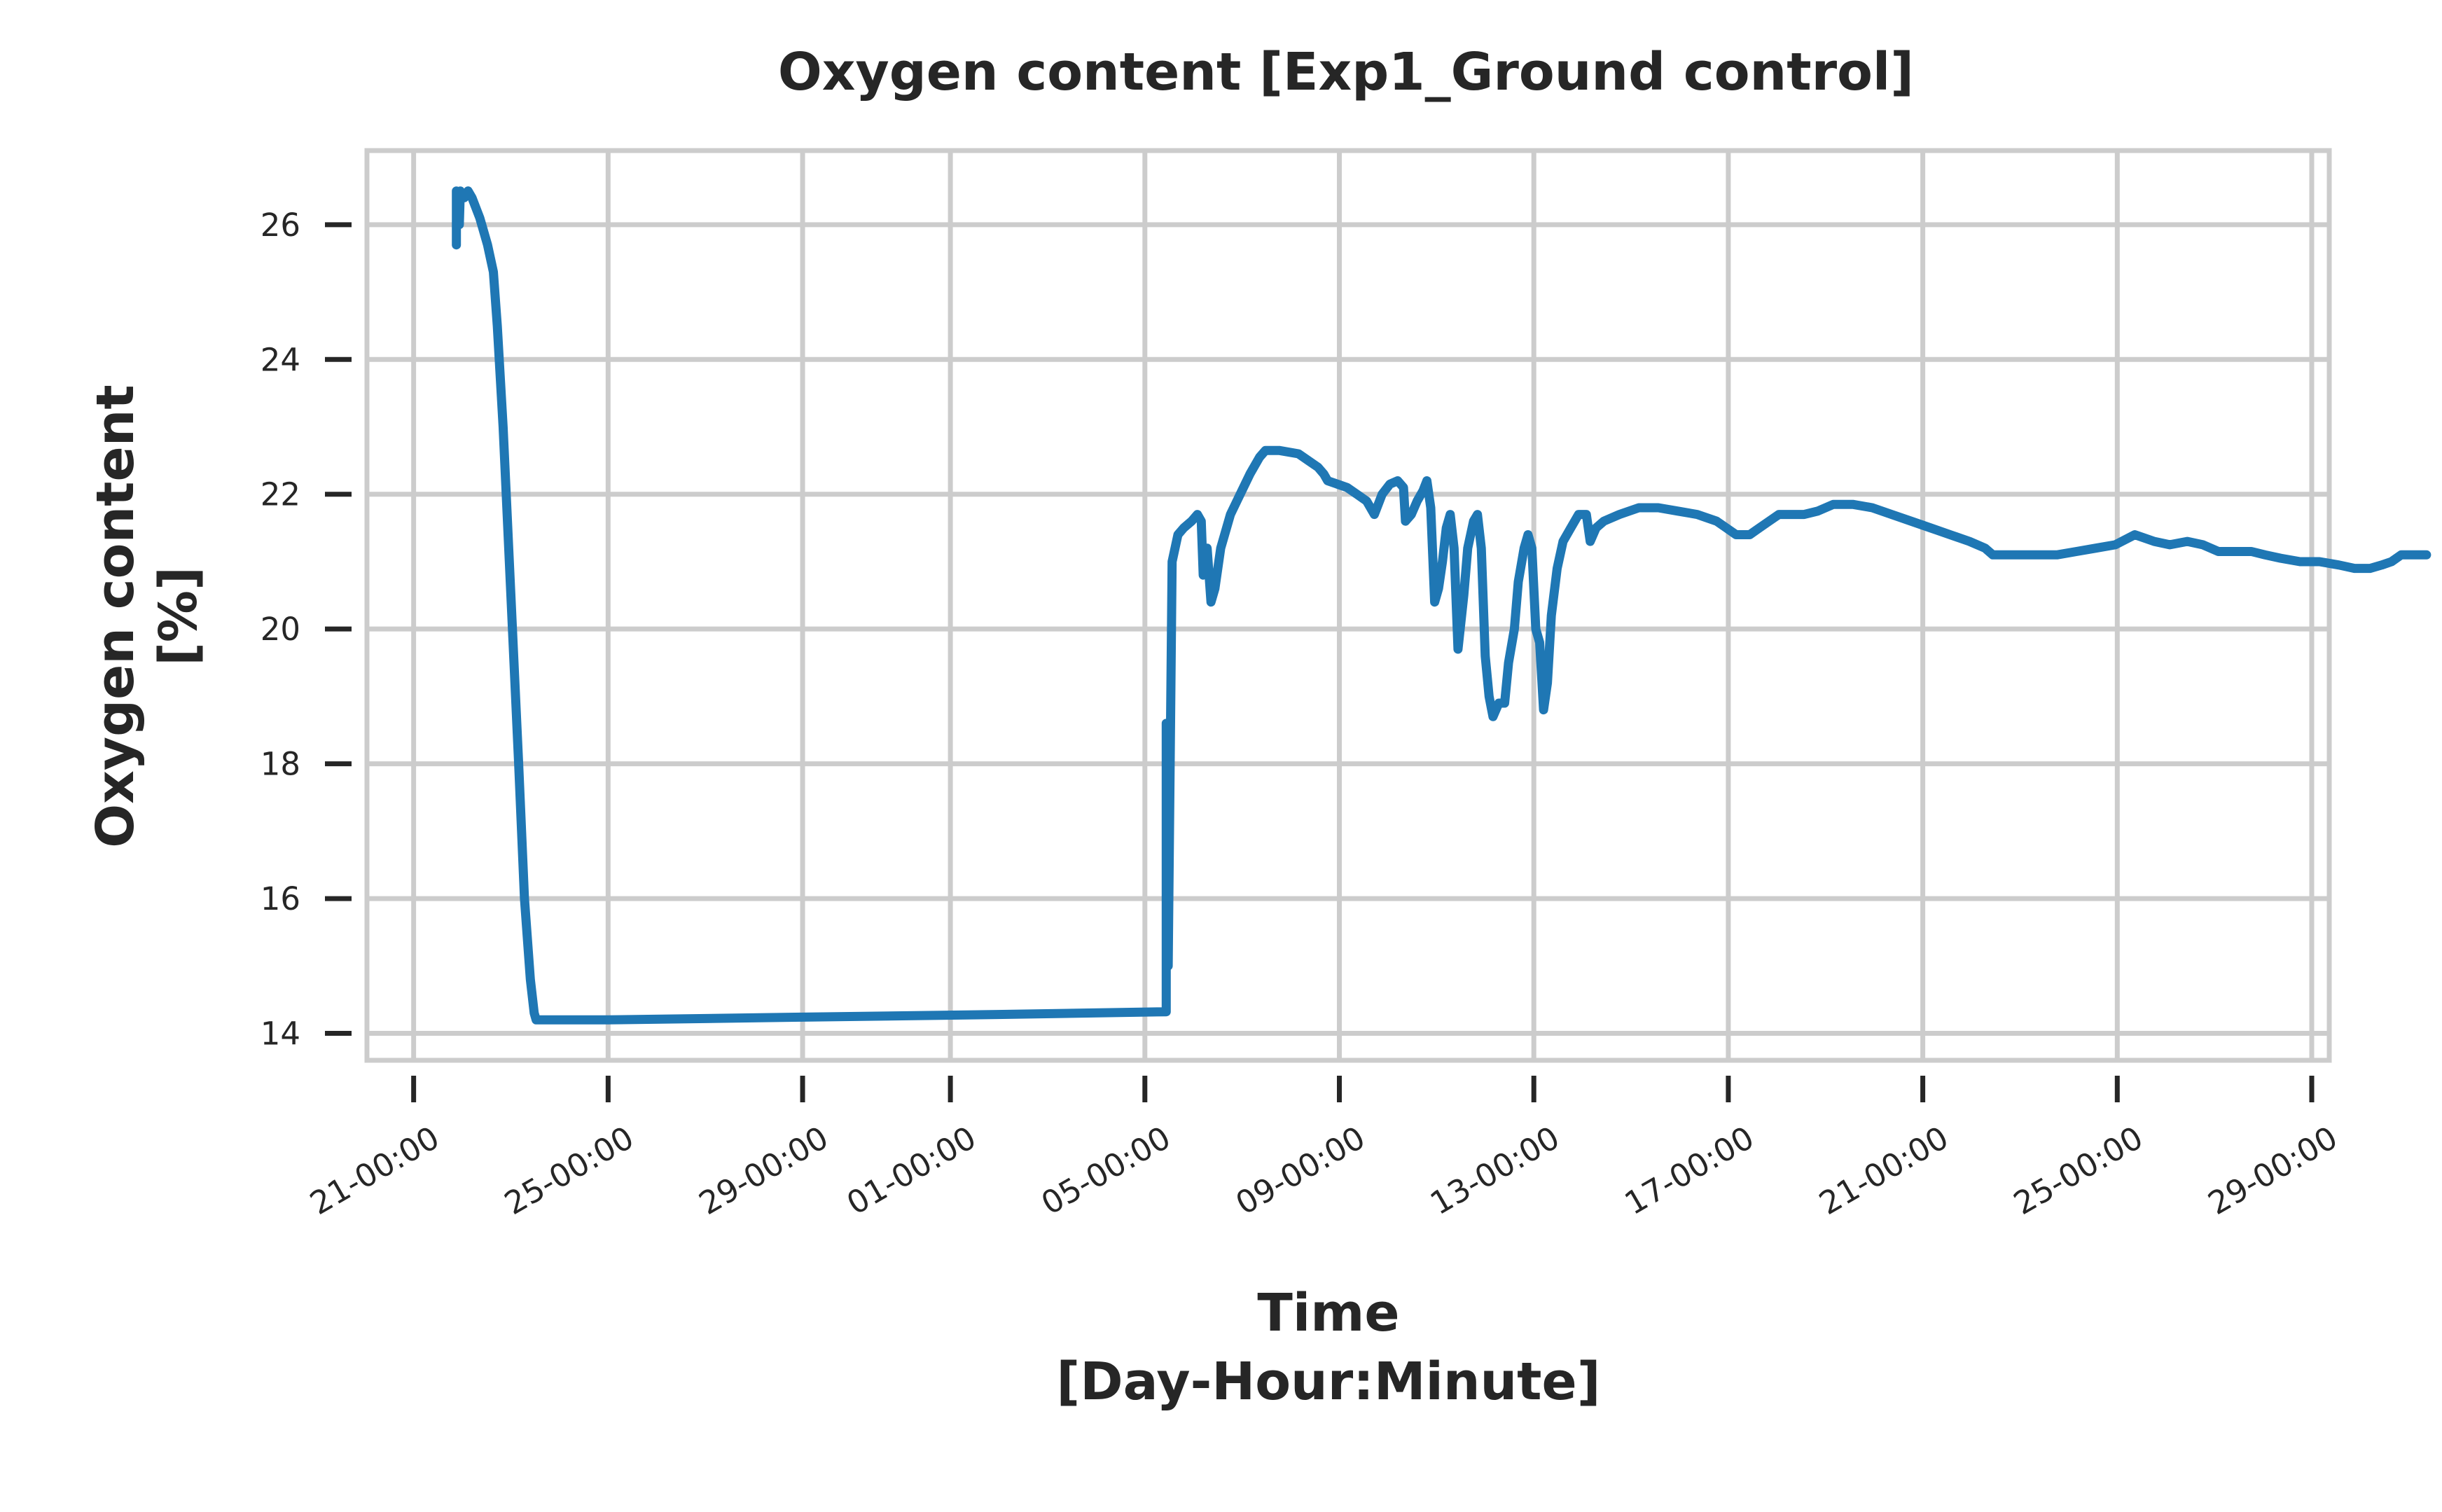  What do you see at coordinates (280, 764) in the screenshot?
I see `y-tick-label: 18` at bounding box center [280, 764].